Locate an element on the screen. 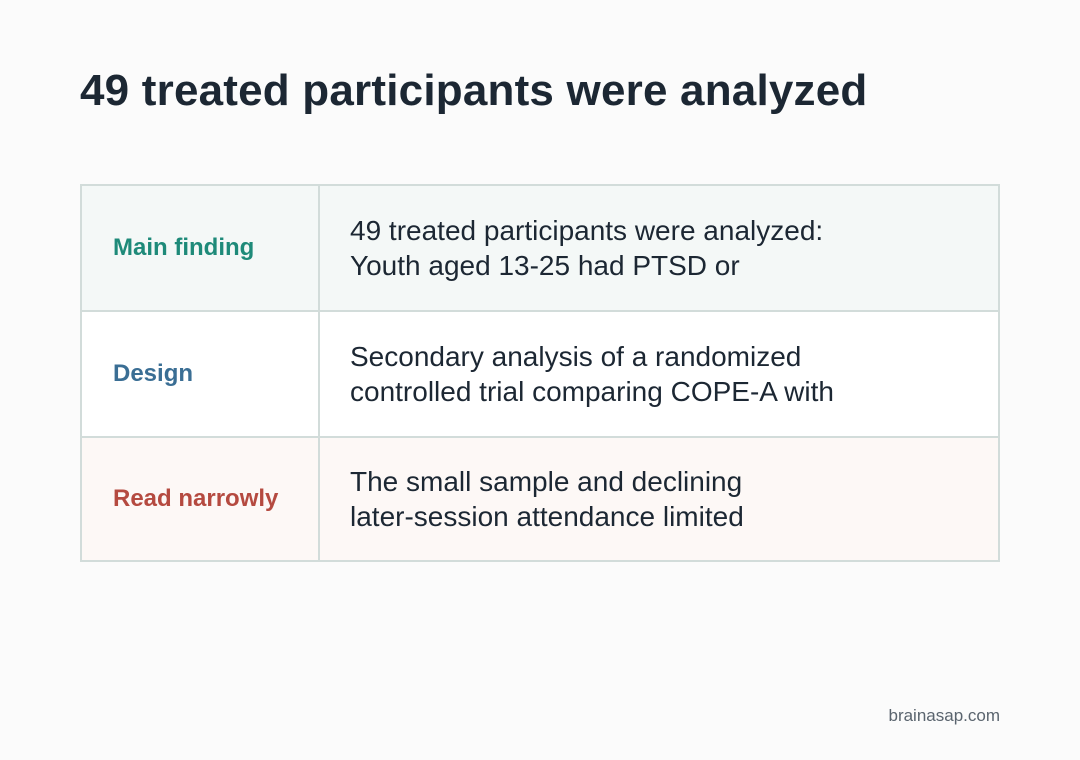 Image resolution: width=1080 pixels, height=760 pixels. row-label-main-finding: Main finding is located at coordinates (201, 248).